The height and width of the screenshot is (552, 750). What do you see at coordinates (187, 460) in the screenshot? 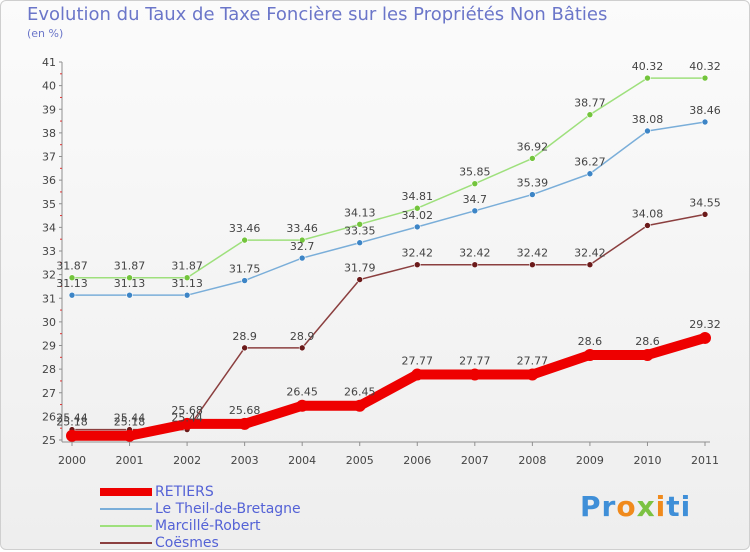
I see `x-tick-label: 2002` at bounding box center [187, 460].